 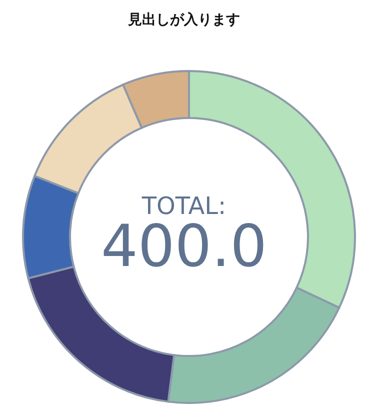 I want to click on chart-title: 見出しが入ります, so click(x=183, y=20).